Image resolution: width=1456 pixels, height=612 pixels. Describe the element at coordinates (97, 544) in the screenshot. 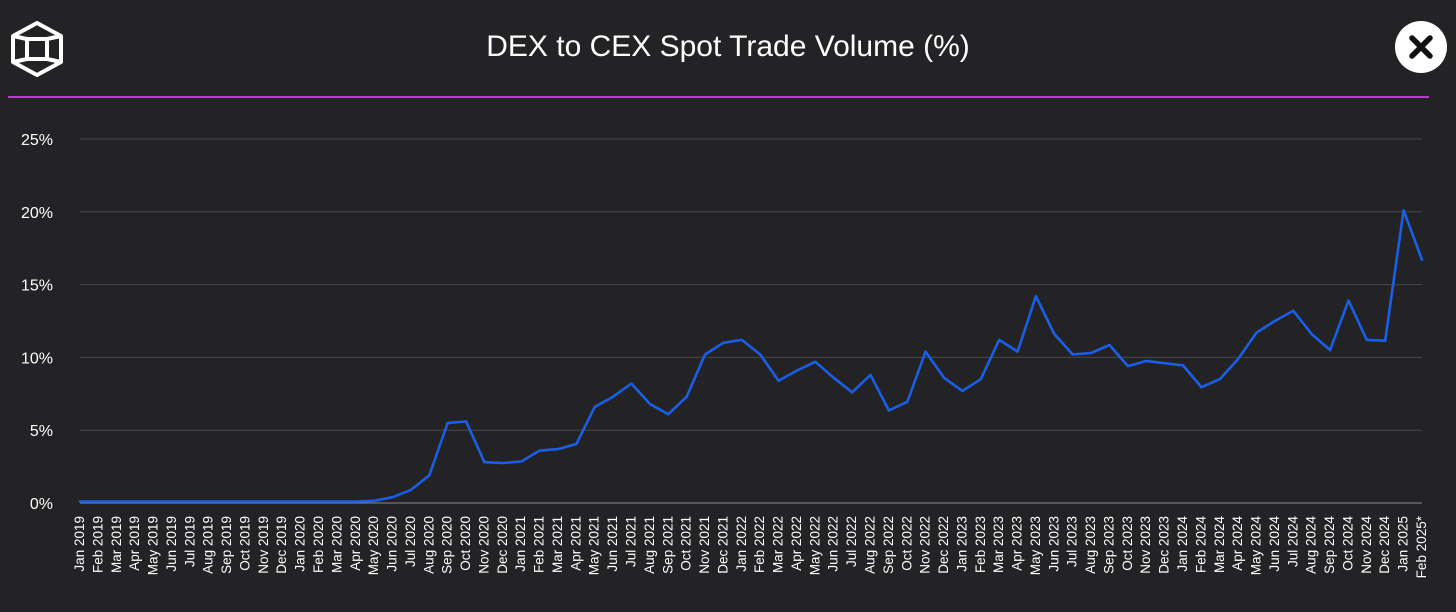

I see `x-tick-label: Feb 2019` at that location.